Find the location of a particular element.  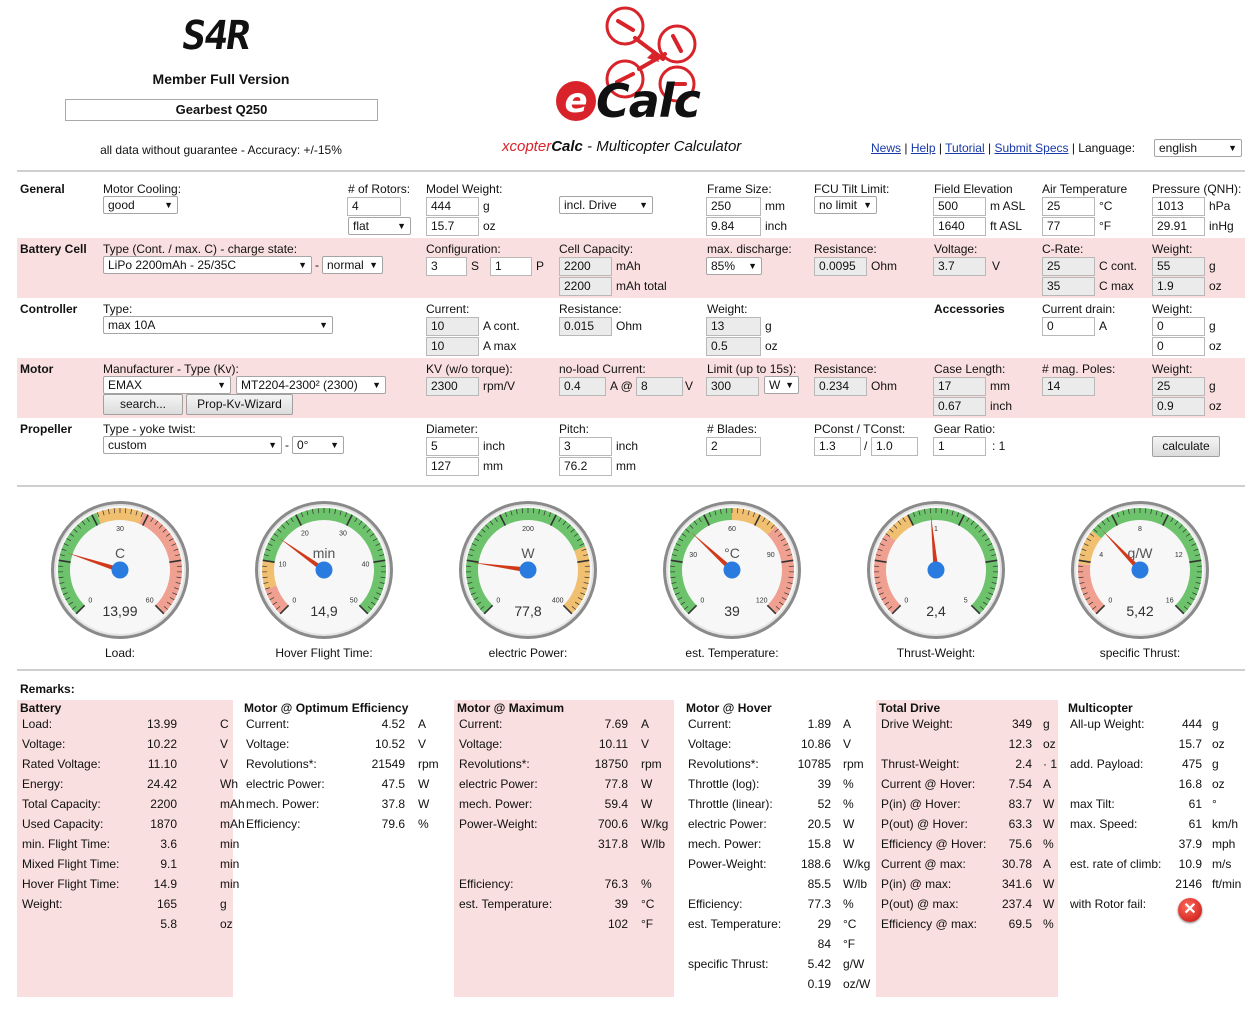

remarks-label: Load: is located at coordinates (37, 724).